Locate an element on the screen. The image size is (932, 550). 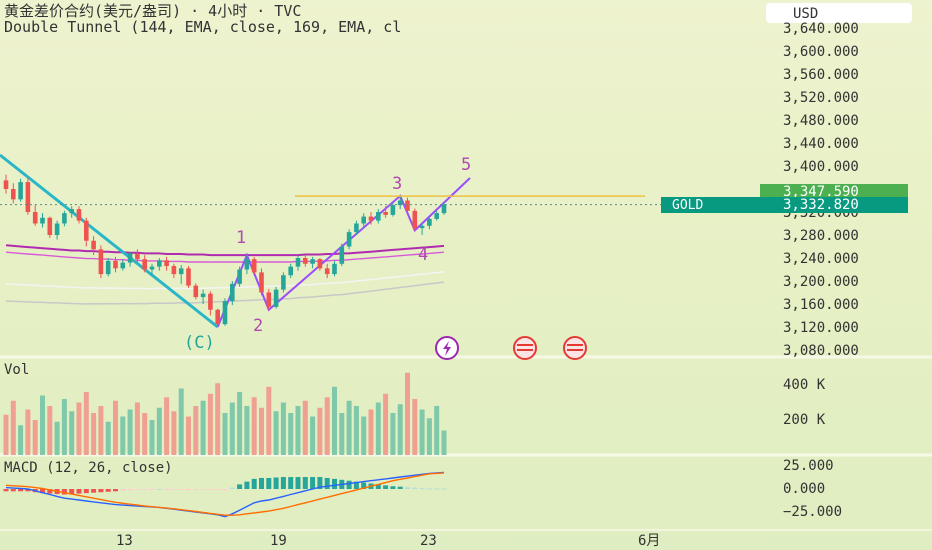
us-economic-event-icon is located at coordinates (525, 348).